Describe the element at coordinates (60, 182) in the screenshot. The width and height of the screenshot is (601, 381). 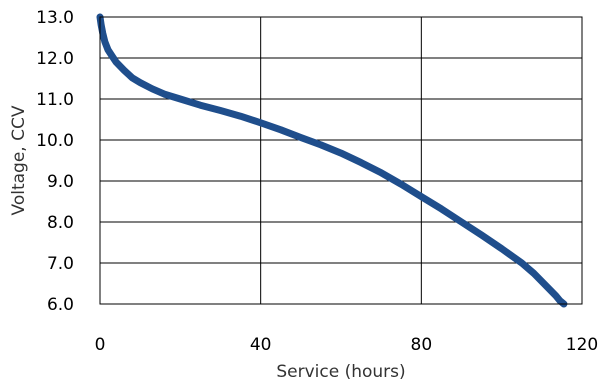
I see `y-tick-label: 9.0` at that location.